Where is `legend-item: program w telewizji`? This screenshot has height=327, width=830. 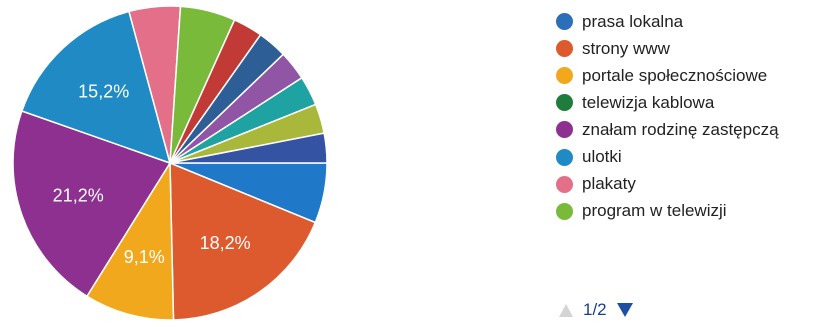
legend-item: program w telewizji is located at coordinates (691, 211).